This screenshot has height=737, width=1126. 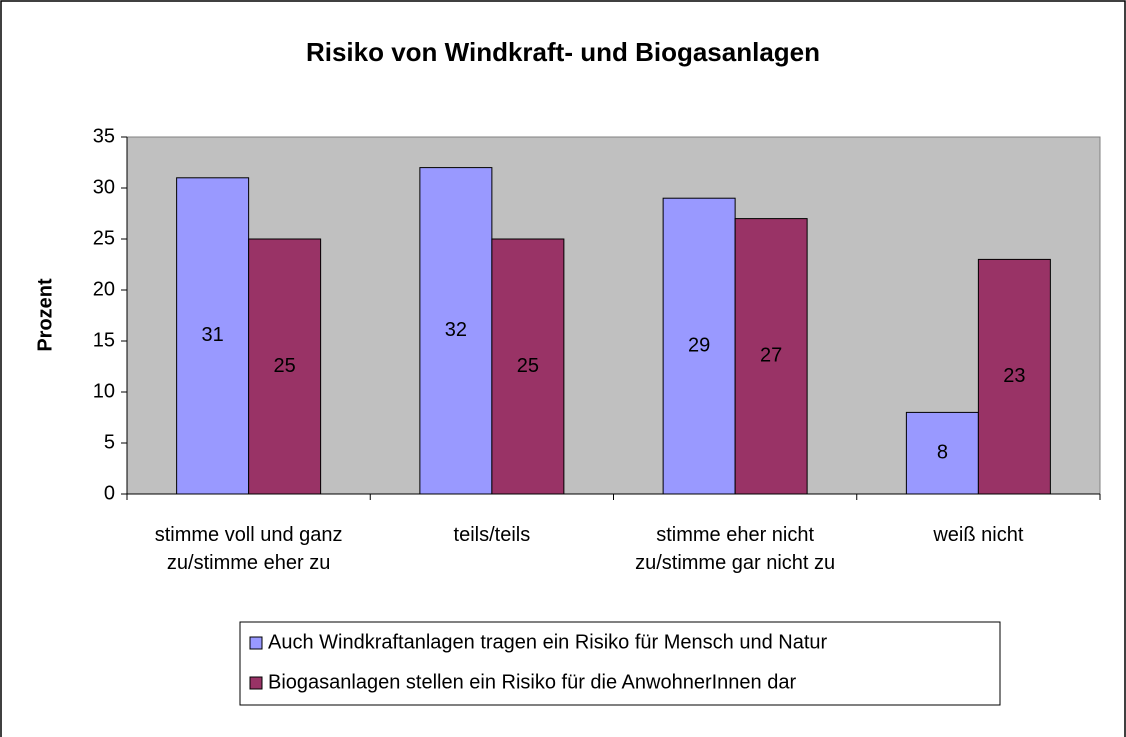 I want to click on data-label: 32, so click(x=456, y=330).